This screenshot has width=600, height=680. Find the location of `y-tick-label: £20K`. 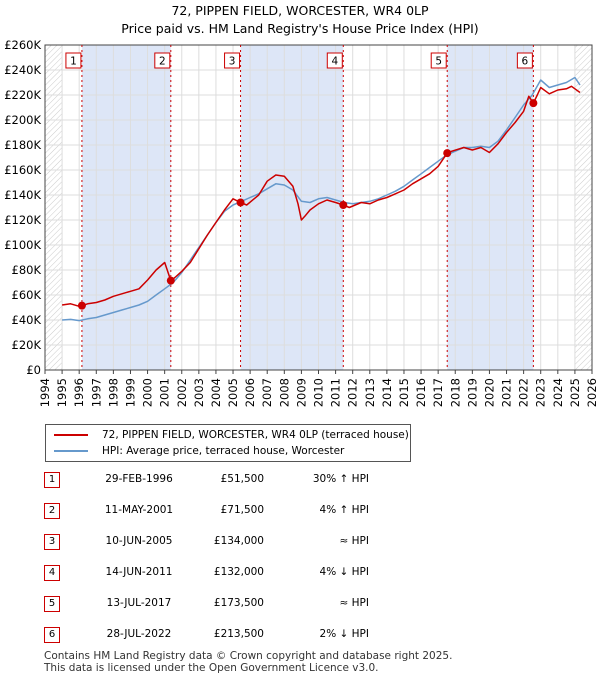

y-tick-label: £20K is located at coordinates (27, 345).